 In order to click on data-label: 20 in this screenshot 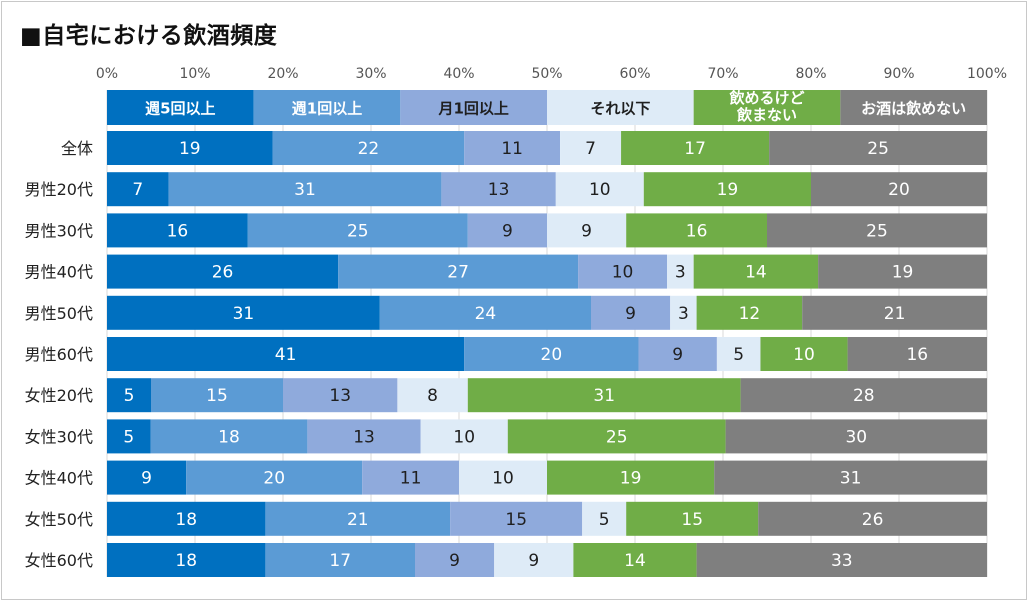, I will do `click(899, 190)`.